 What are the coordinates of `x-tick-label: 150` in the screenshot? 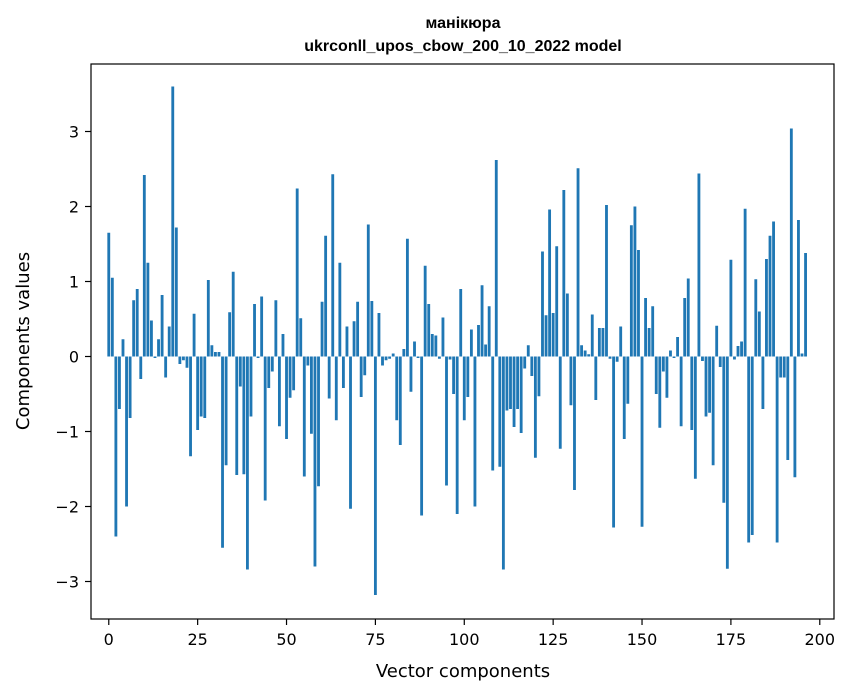 It's located at (642, 639).